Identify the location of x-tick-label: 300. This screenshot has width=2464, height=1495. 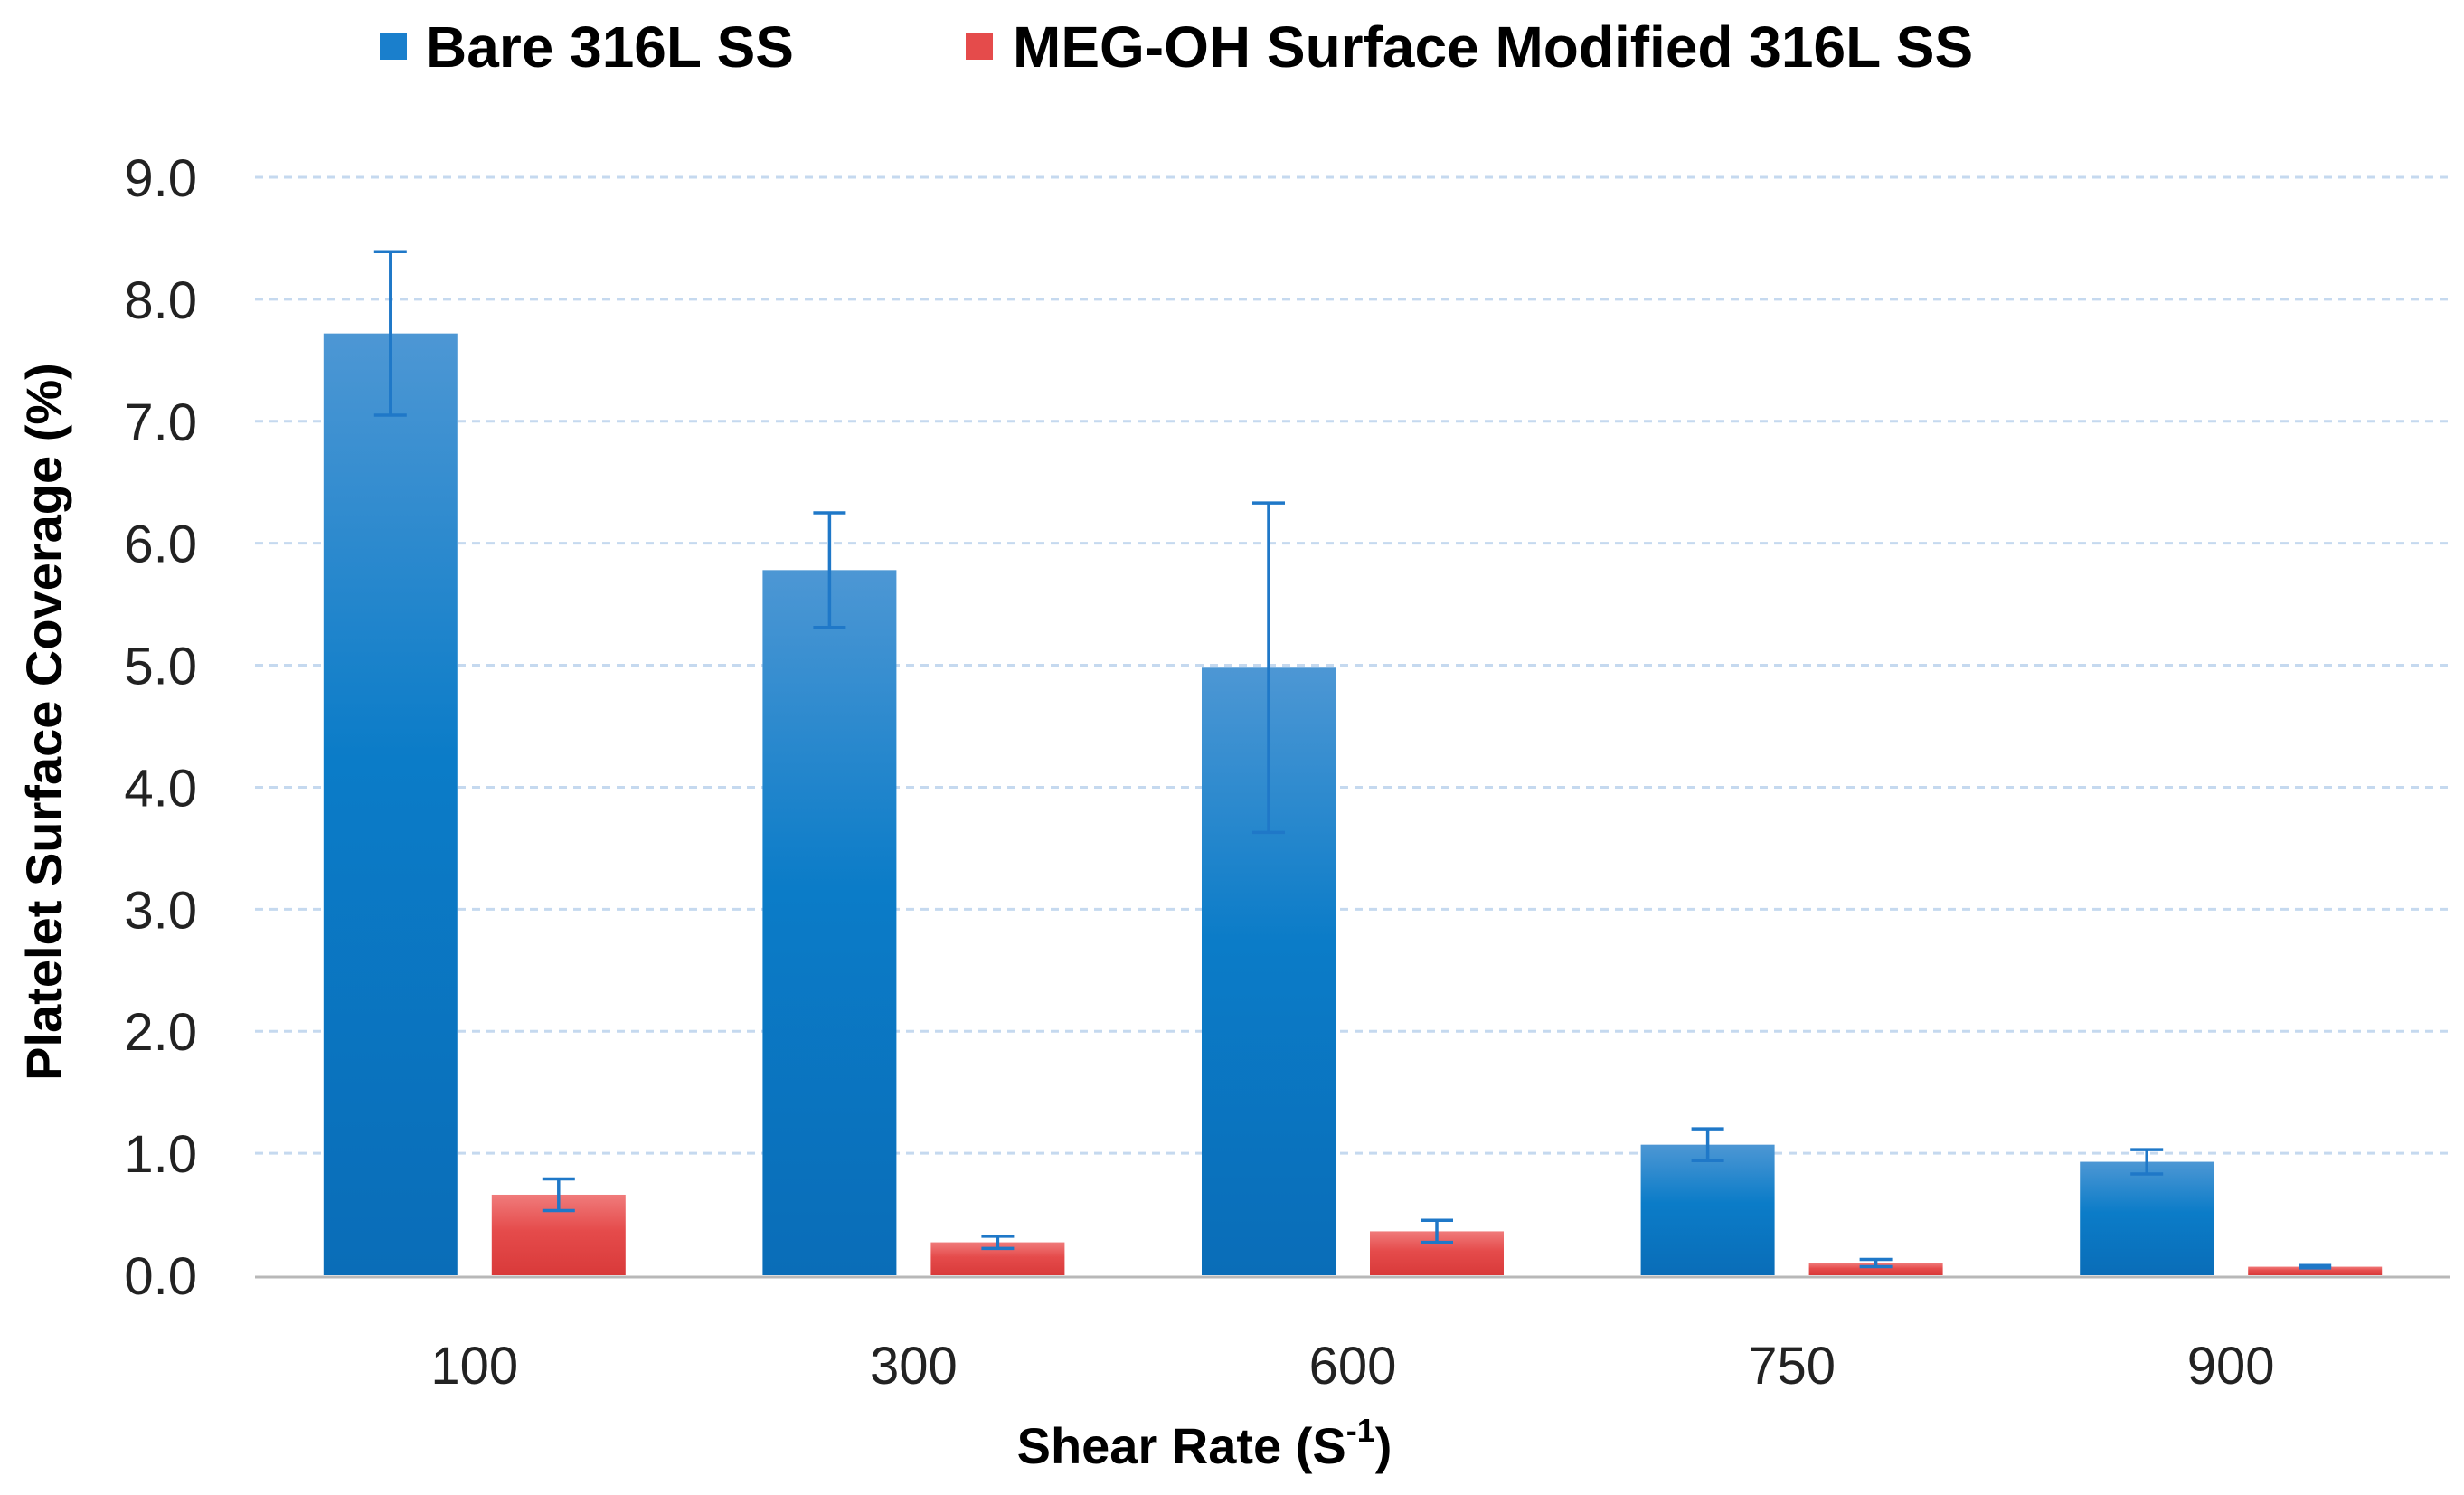
(914, 1366).